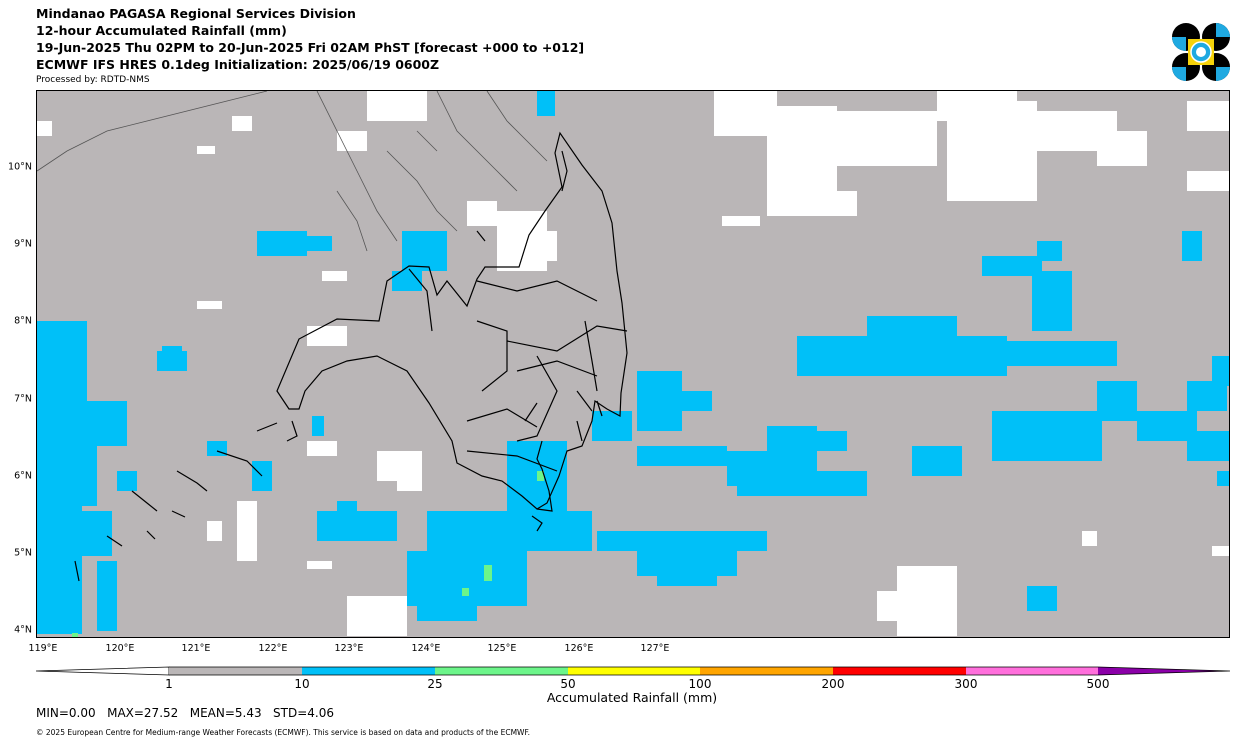 This screenshot has width=1239, height=743. Describe the element at coordinates (633, 671) in the screenshot. I see `colorbar` at that location.